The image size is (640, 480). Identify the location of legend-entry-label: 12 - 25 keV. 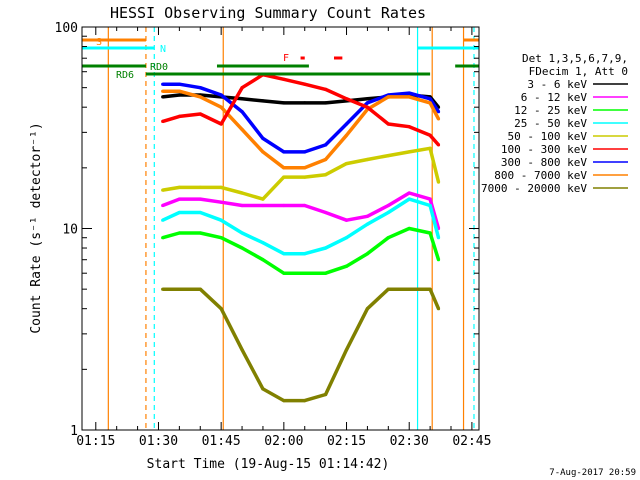
(550, 110).